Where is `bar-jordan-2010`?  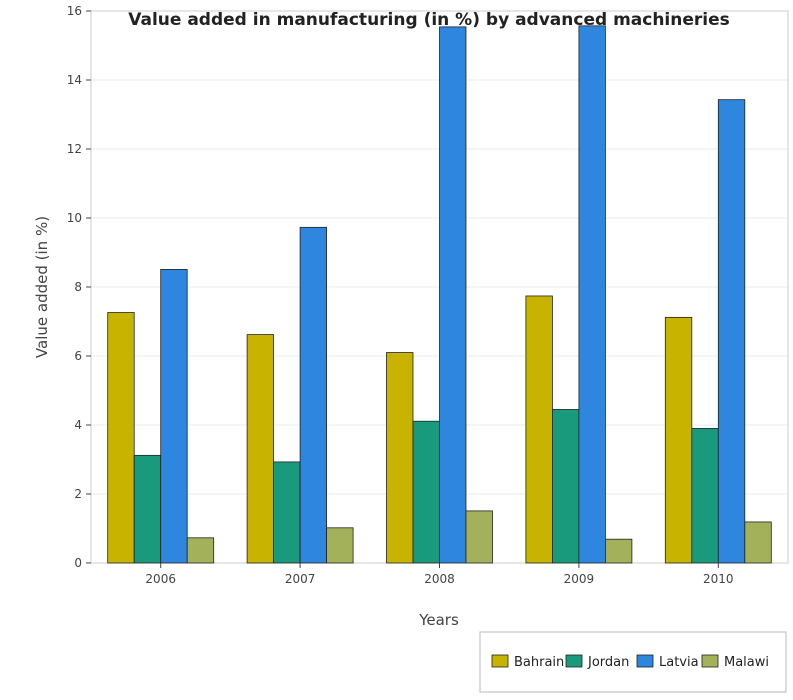 bar-jordan-2010 is located at coordinates (705, 496).